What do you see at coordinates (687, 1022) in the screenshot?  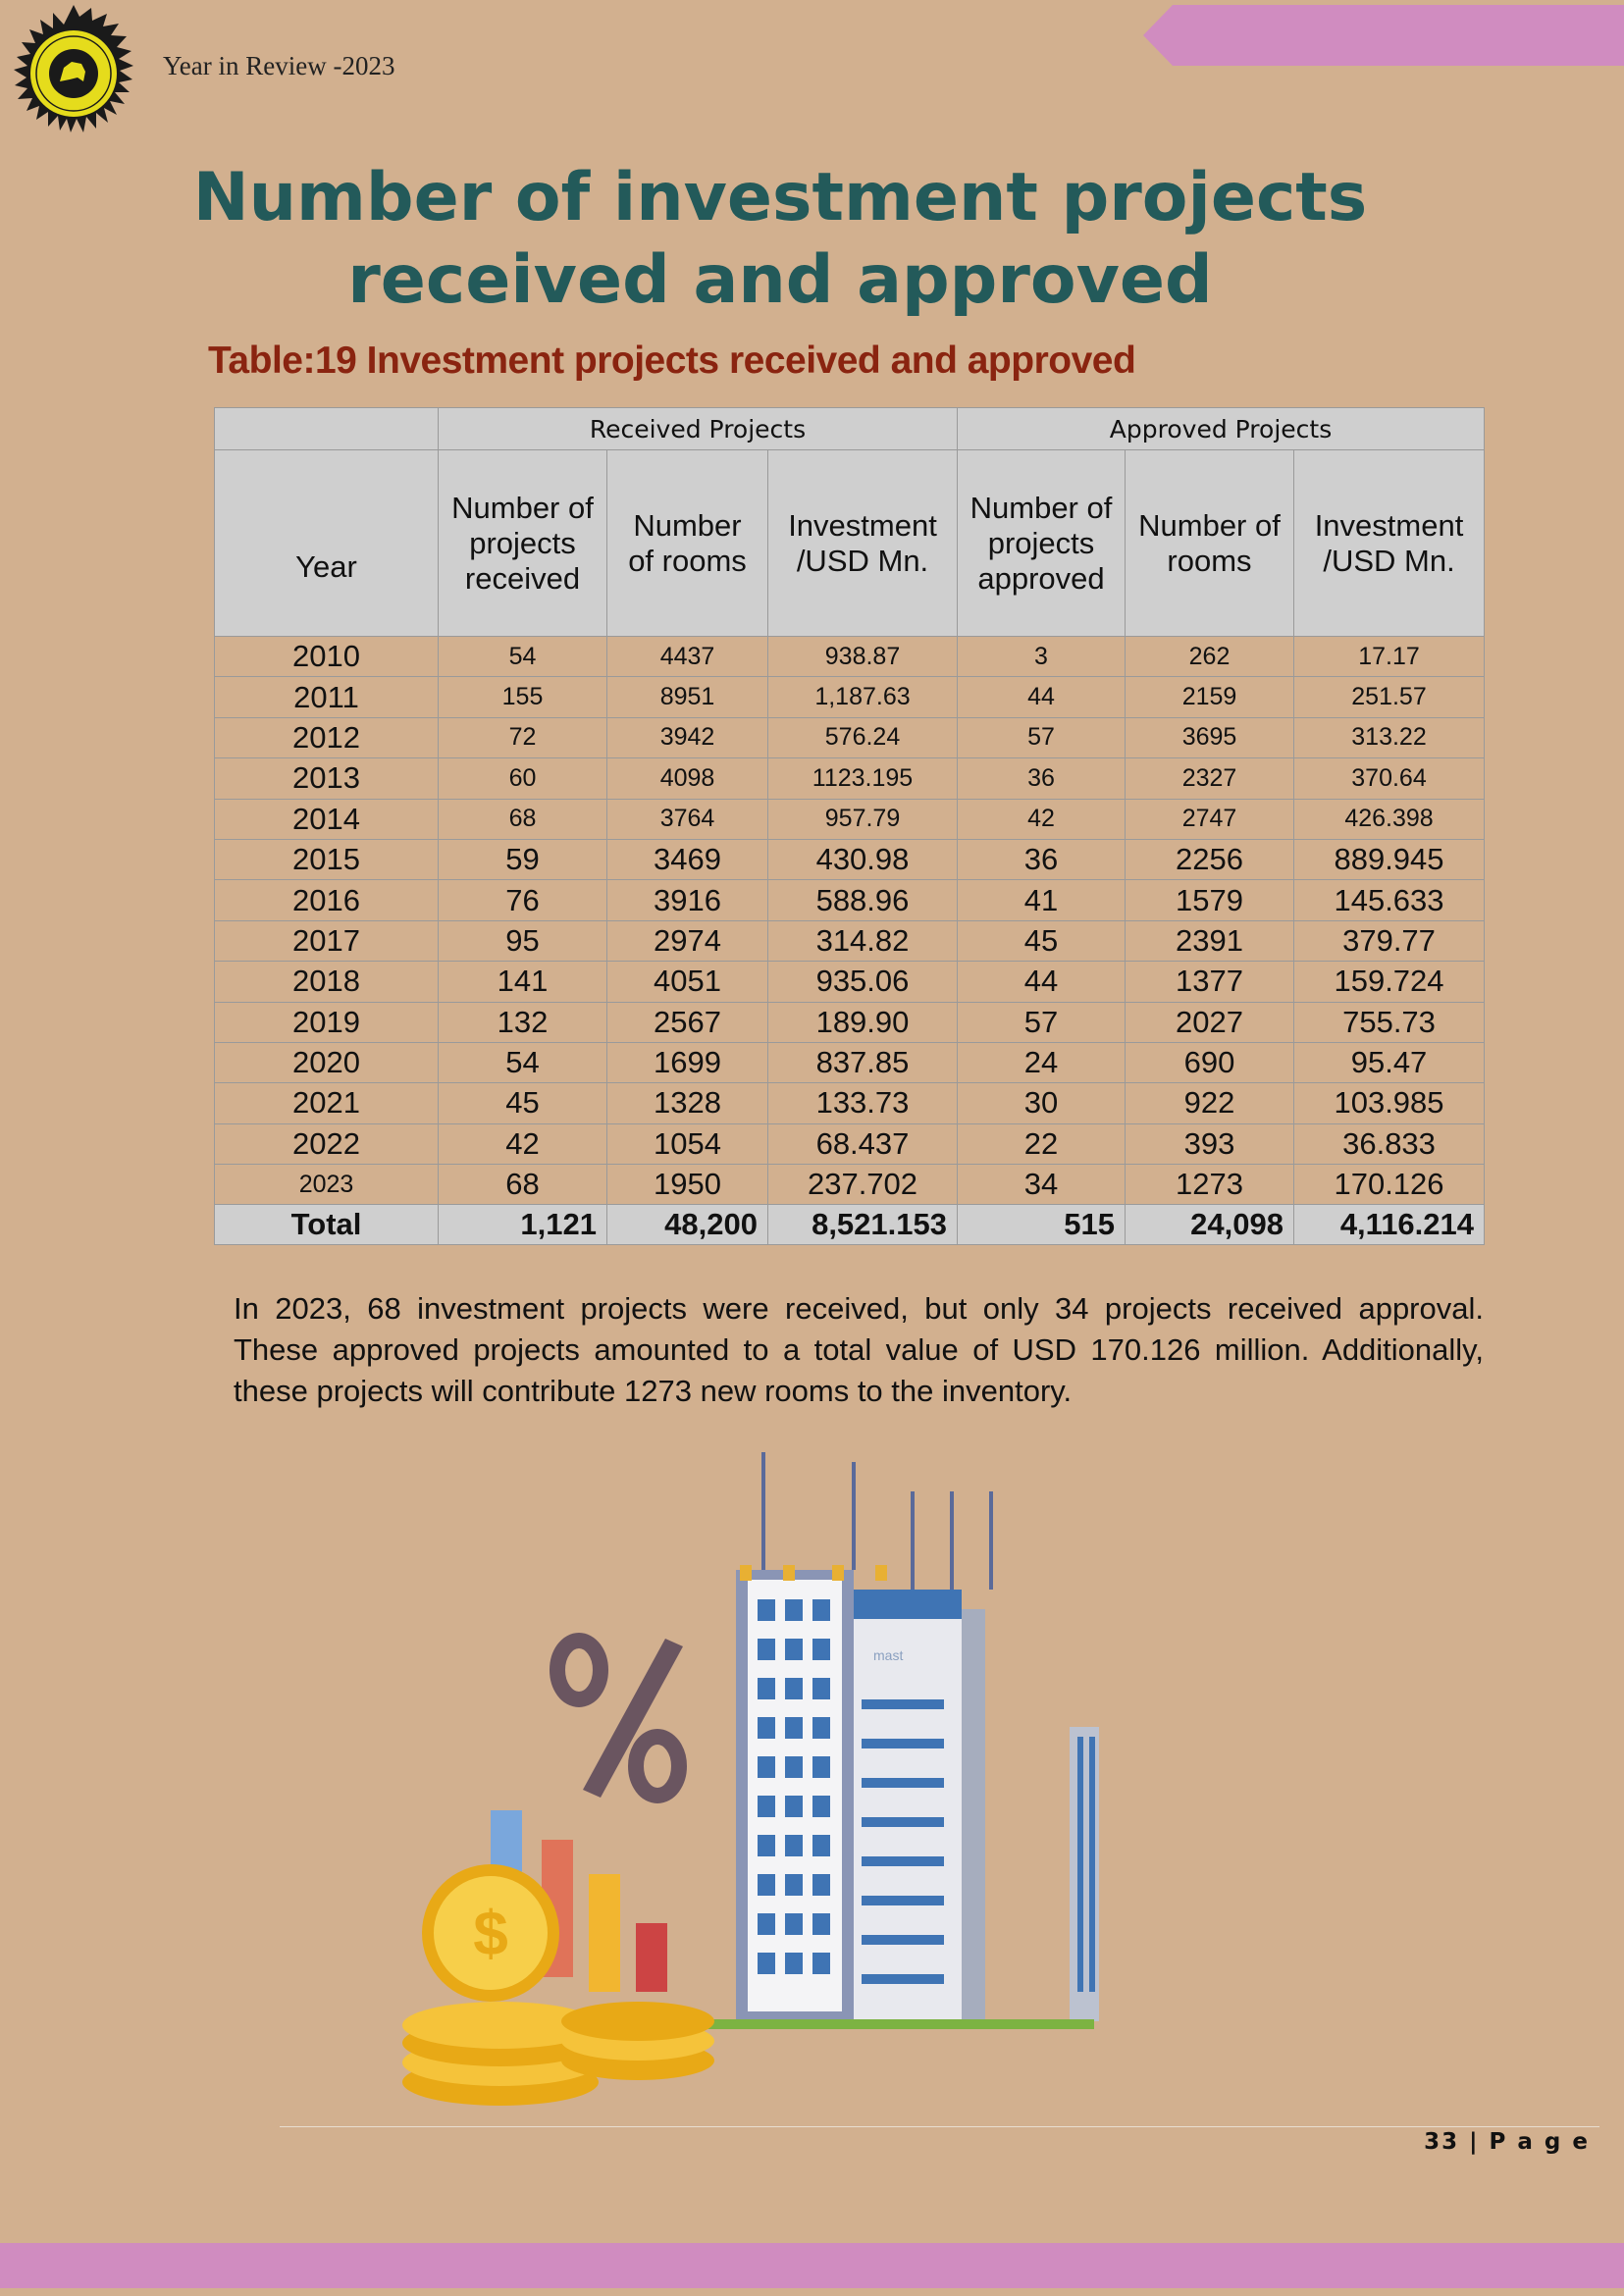 I see `table-cell: 2567` at bounding box center [687, 1022].